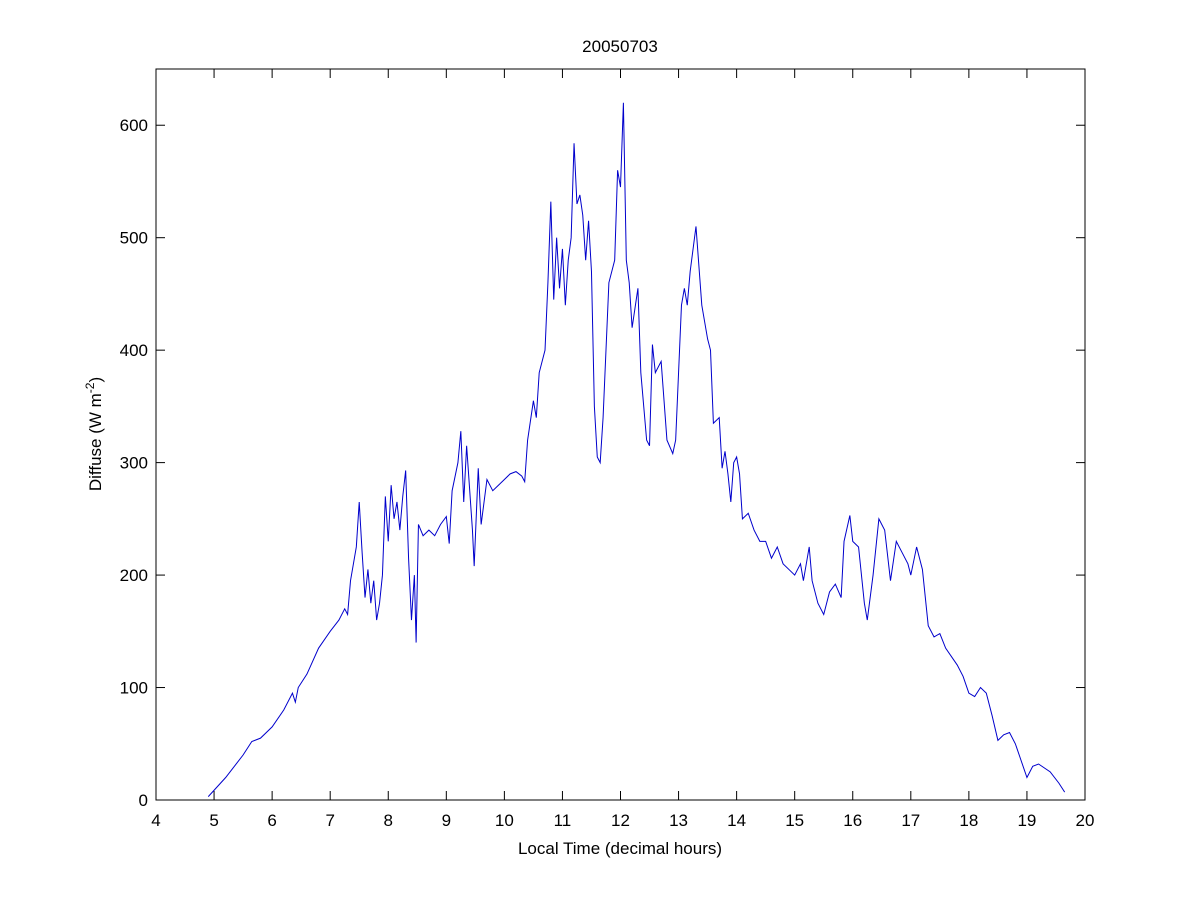 The width and height of the screenshot is (1200, 900). What do you see at coordinates (910, 820) in the screenshot?
I see `x-tick-label: 17` at bounding box center [910, 820].